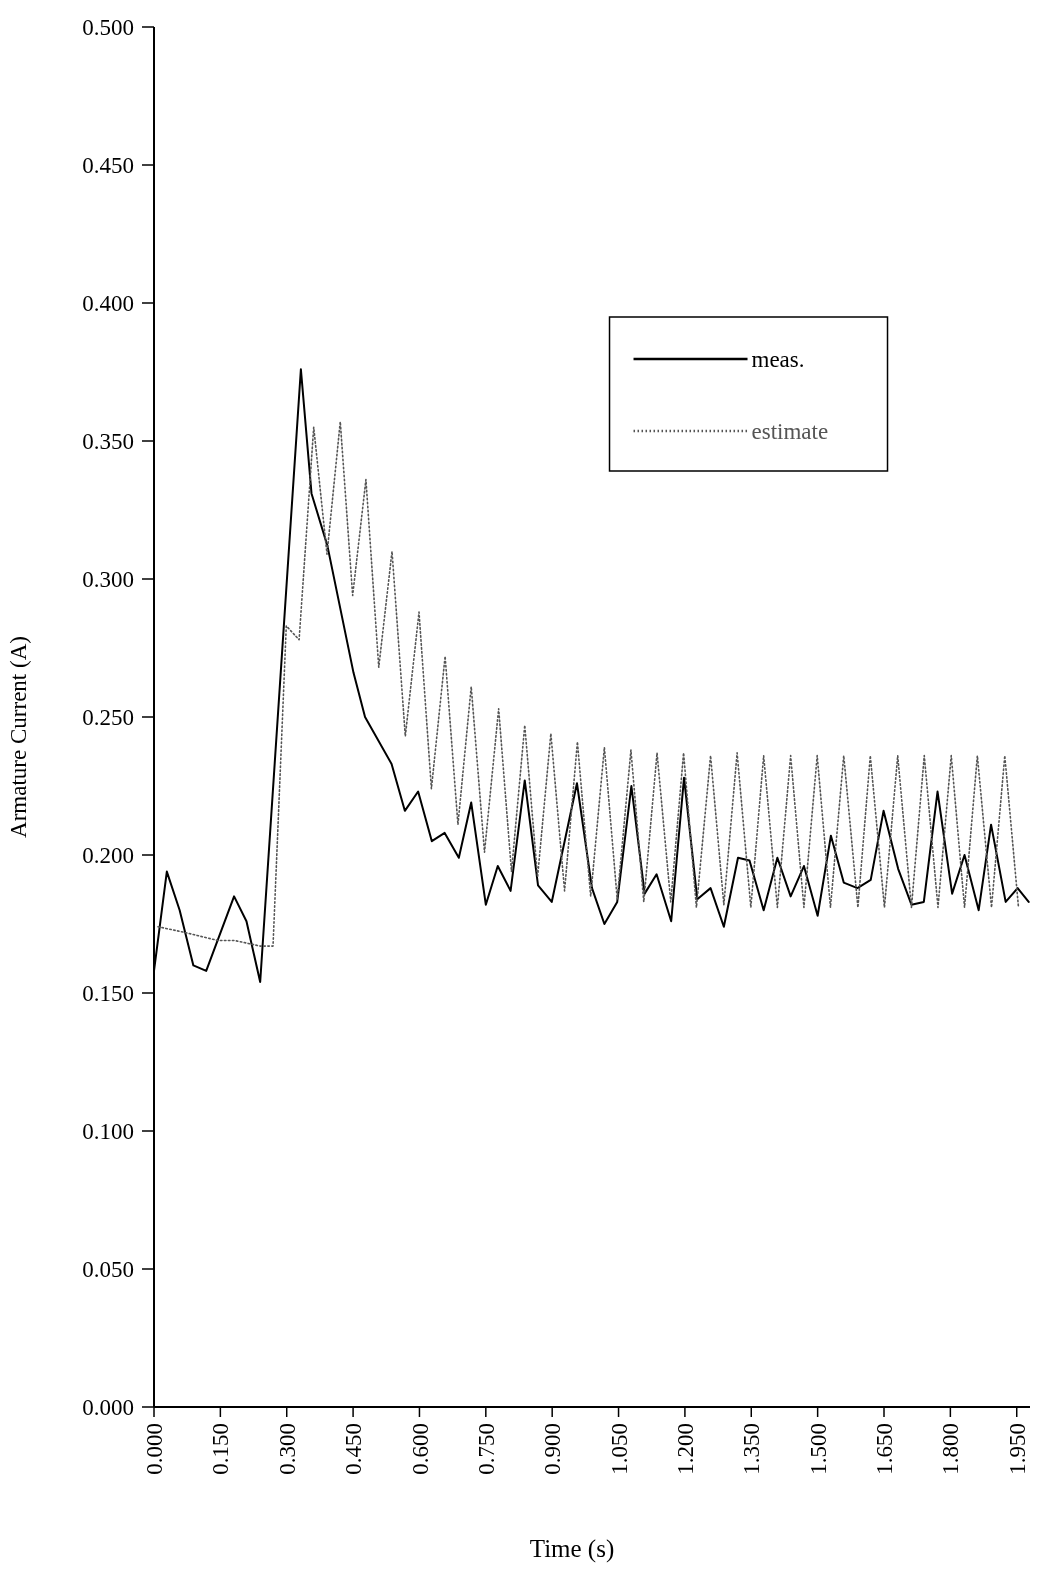 The width and height of the screenshot is (1040, 1579). I want to click on y-tick-label: 0.250, so click(108, 718).